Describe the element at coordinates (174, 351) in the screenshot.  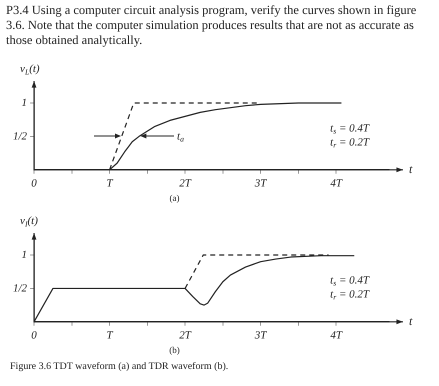
I see `text: (b)` at that location.